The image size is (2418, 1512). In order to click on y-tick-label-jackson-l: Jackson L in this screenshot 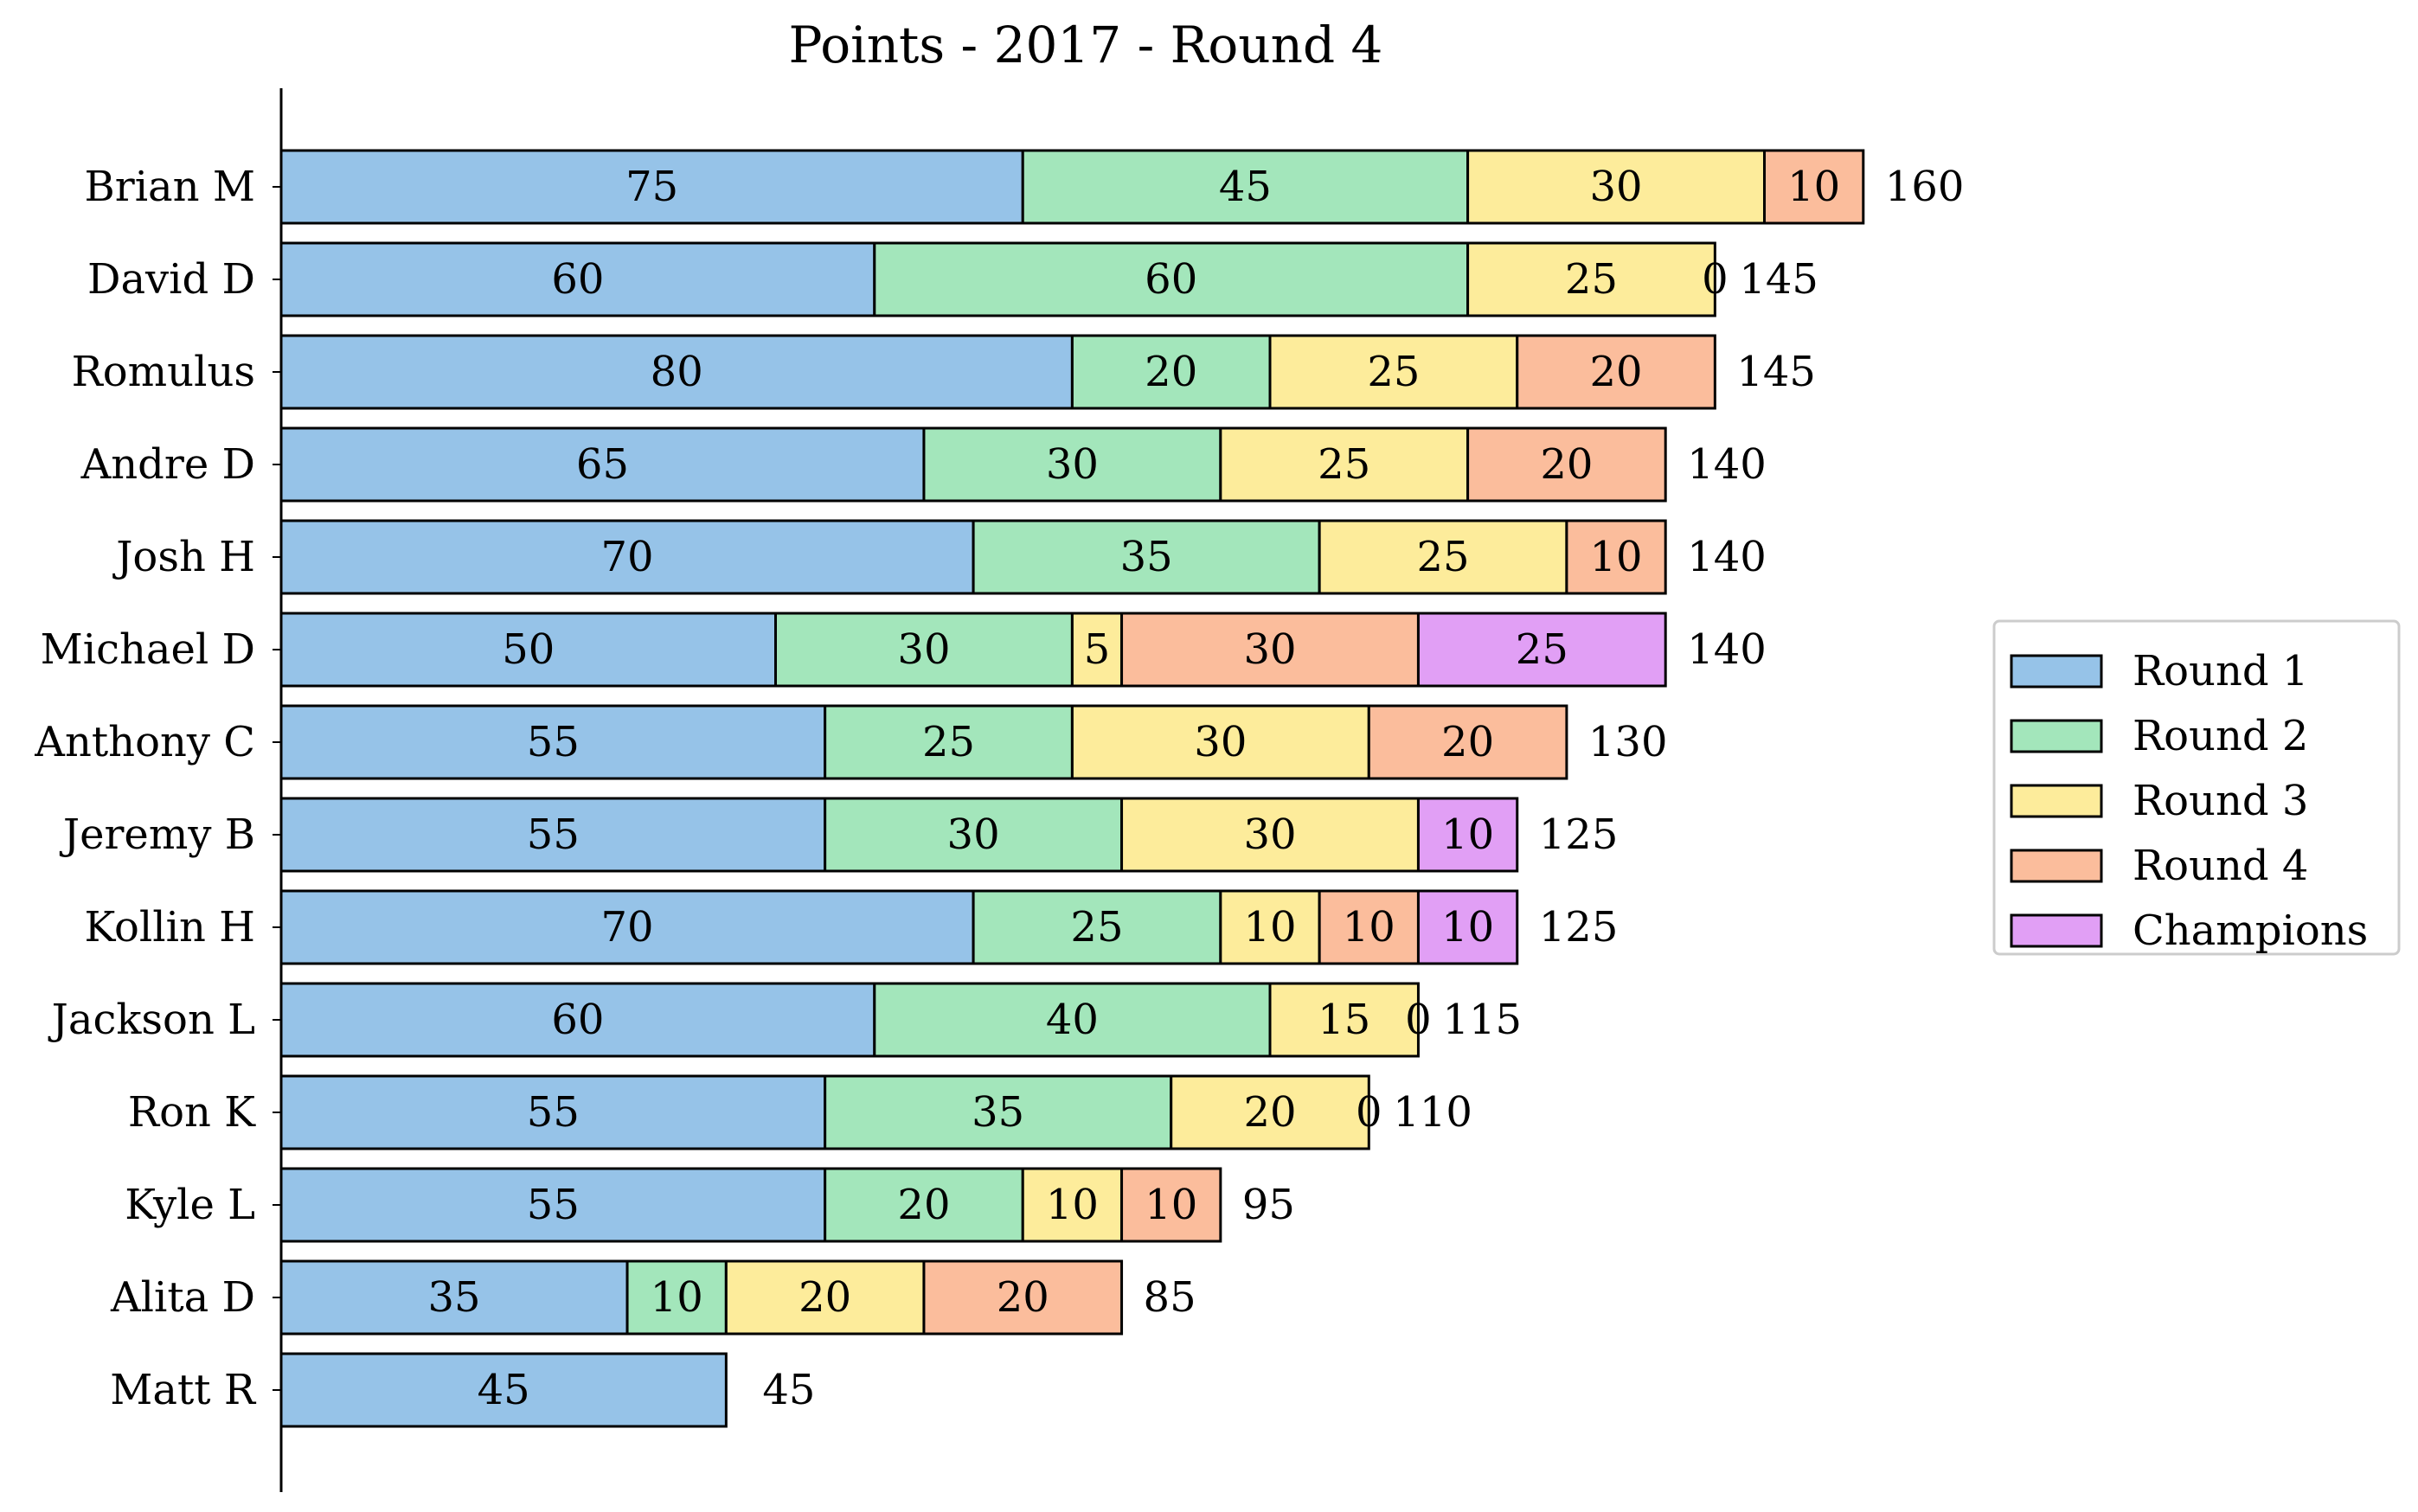, I will do `click(151, 1020)`.